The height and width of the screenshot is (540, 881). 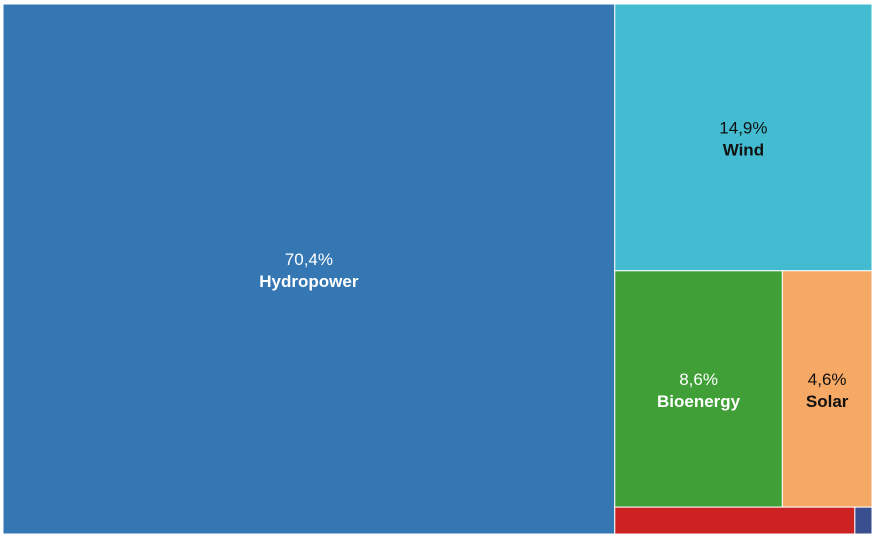 I want to click on tile-value-label: 14,9%, so click(x=743, y=127).